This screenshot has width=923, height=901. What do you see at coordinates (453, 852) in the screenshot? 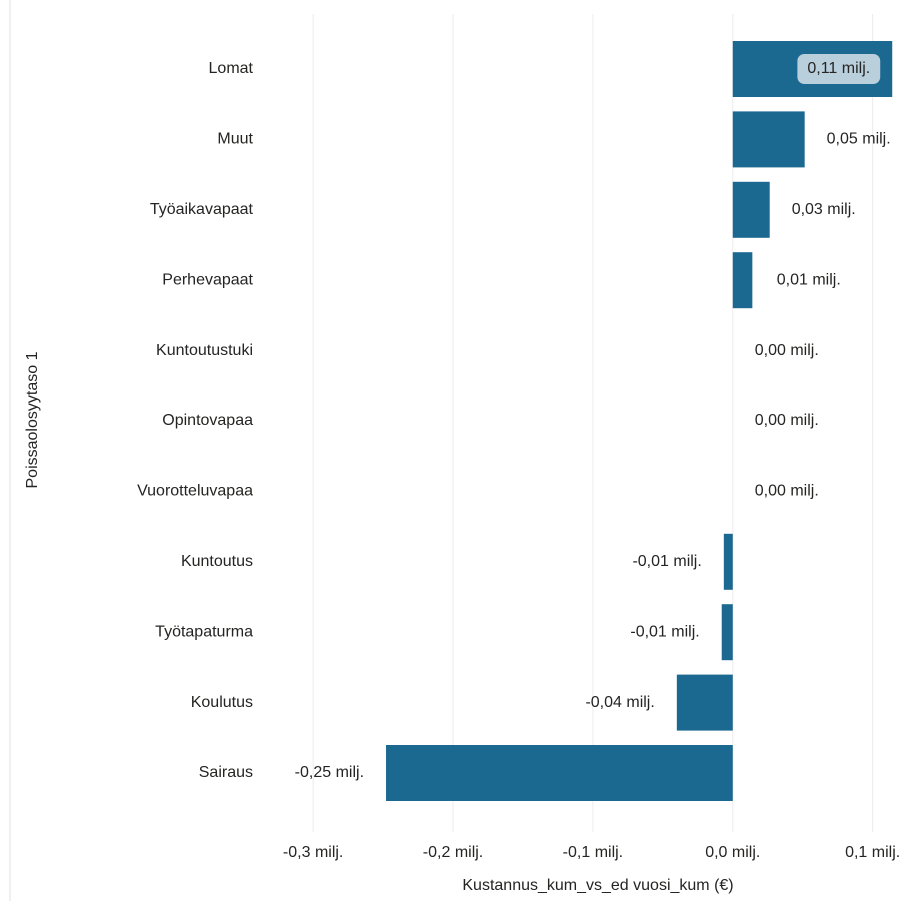
I see `x-tick-label: -0,2 milj.` at bounding box center [453, 852].